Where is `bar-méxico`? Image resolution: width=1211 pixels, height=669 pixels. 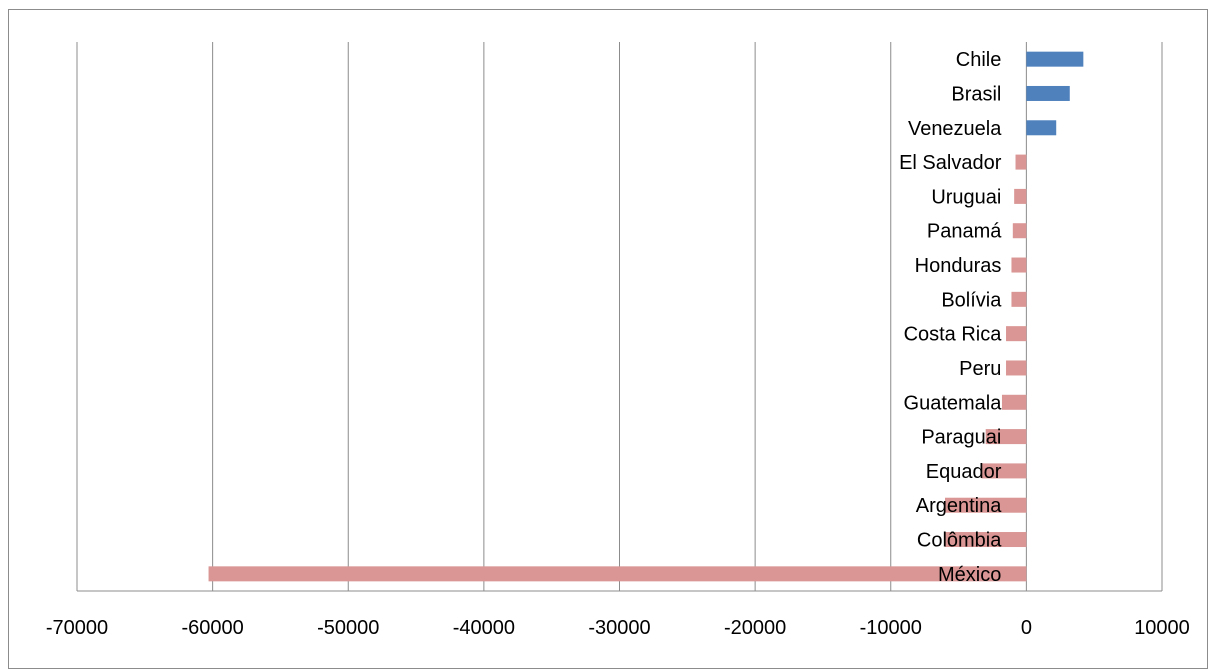
bar-méxico is located at coordinates (617, 574).